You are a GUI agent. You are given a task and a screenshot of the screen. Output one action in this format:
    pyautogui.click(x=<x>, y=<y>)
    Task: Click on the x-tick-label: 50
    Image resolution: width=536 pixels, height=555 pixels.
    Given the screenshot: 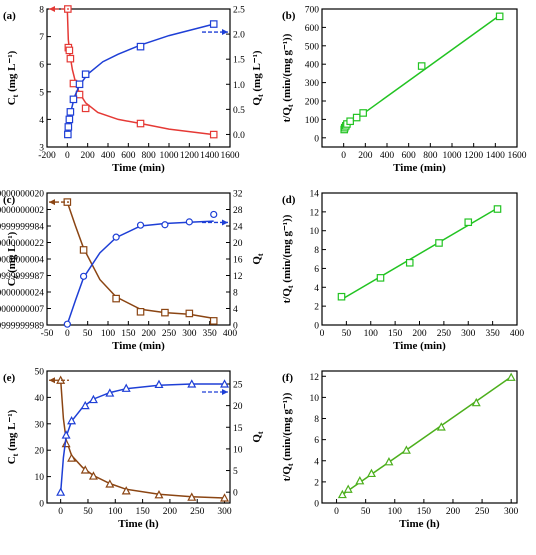 What is the action you would take?
    pyautogui.click(x=88, y=334)
    